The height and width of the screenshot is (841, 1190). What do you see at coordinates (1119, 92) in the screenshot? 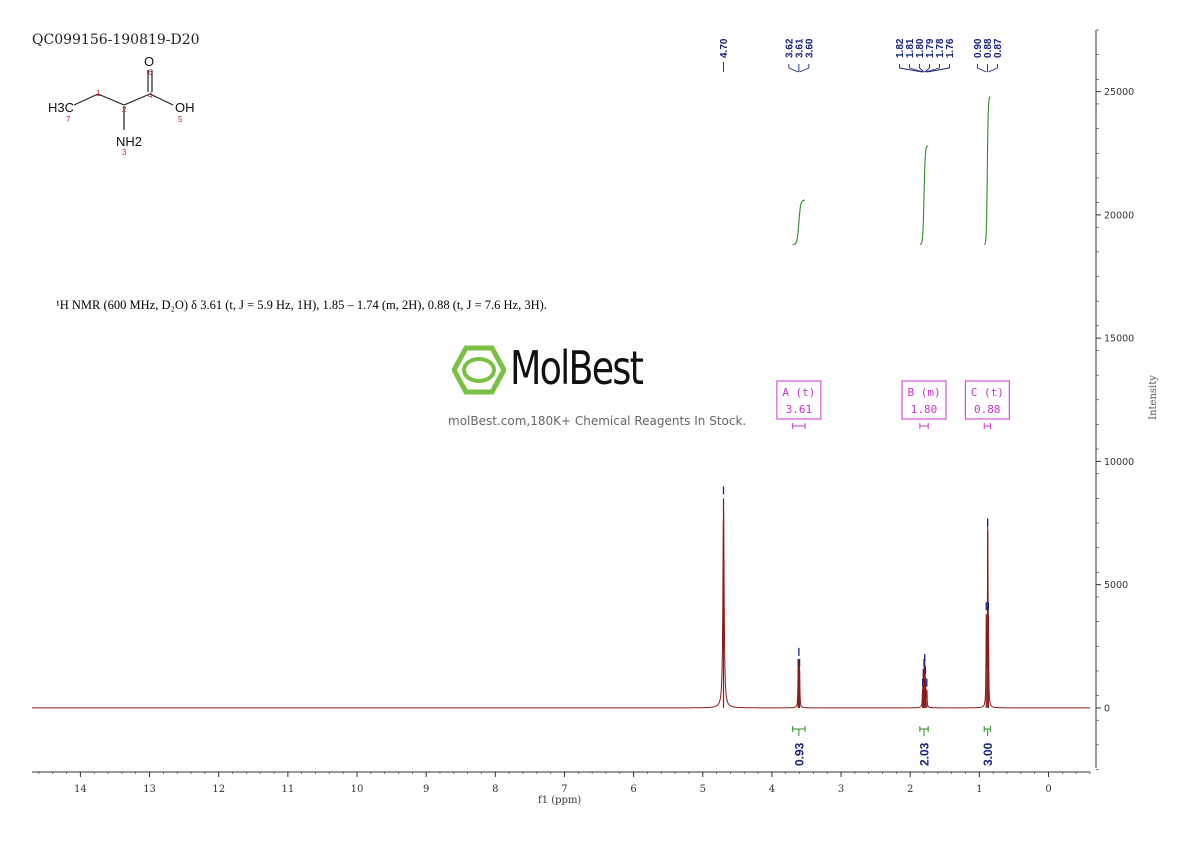
I see `y-tick-label: 25000` at bounding box center [1119, 92].